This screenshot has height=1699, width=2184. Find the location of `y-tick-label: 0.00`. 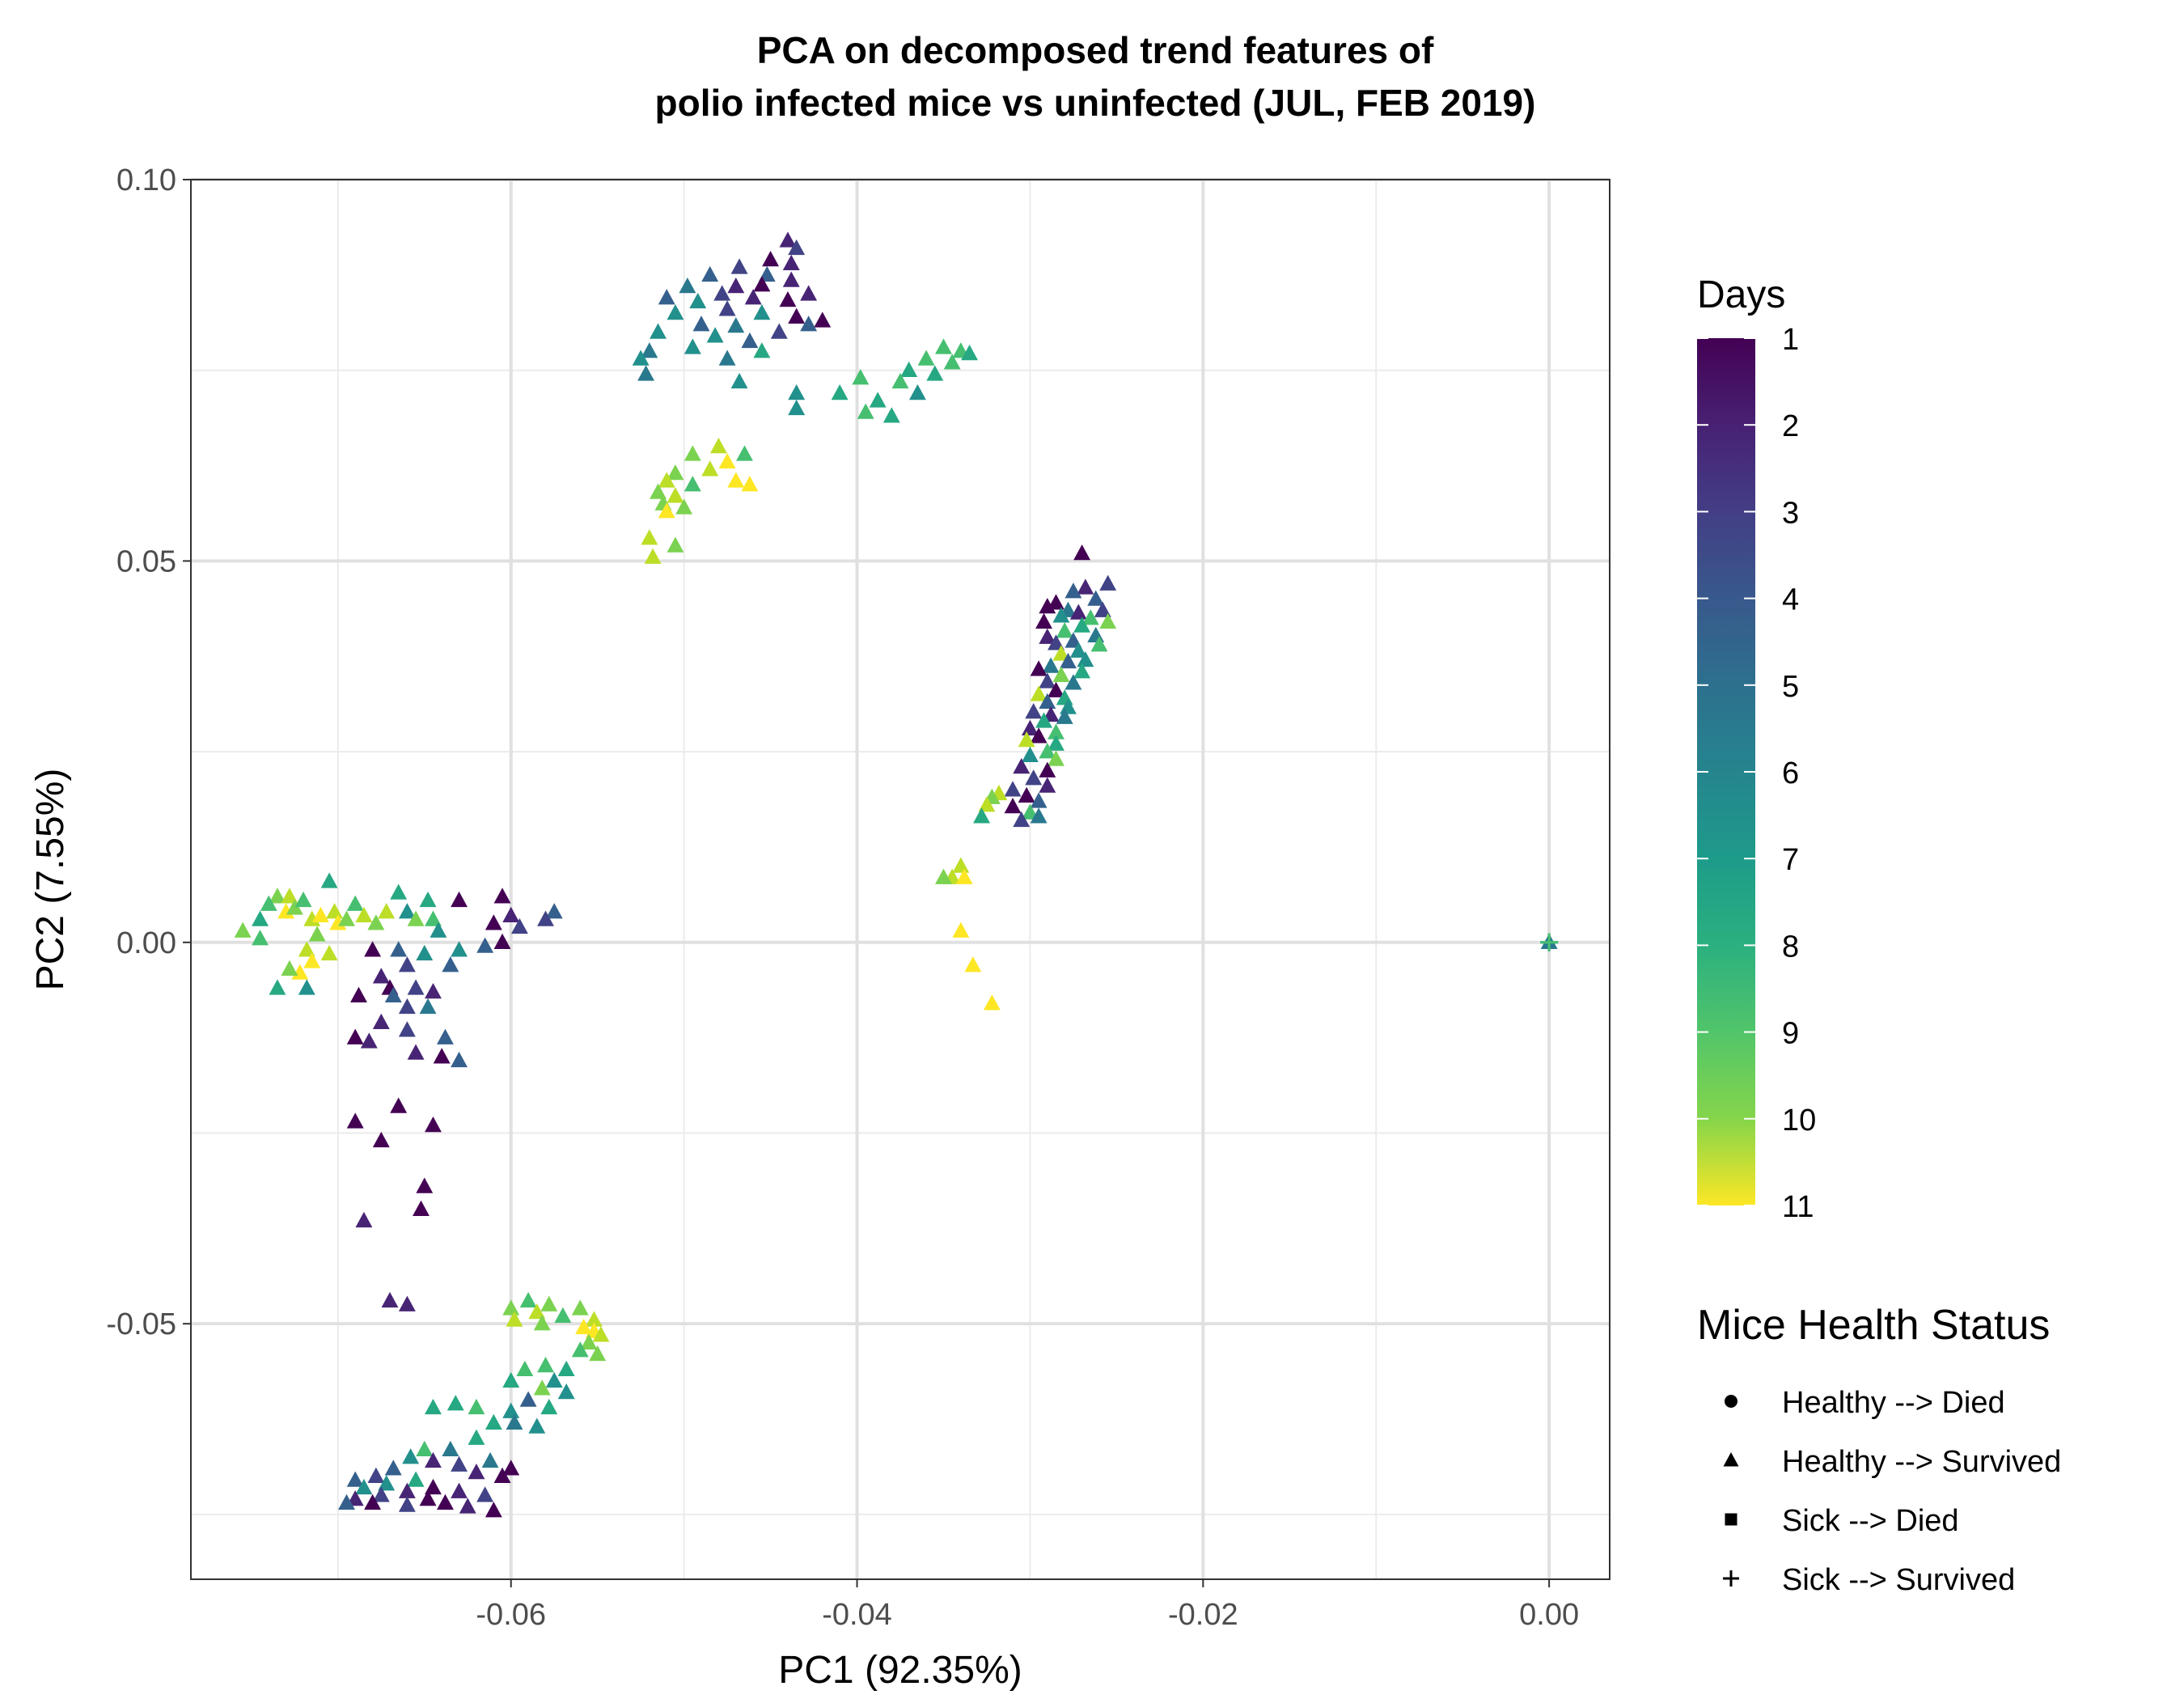

y-tick-label: 0.00 is located at coordinates (146, 943).